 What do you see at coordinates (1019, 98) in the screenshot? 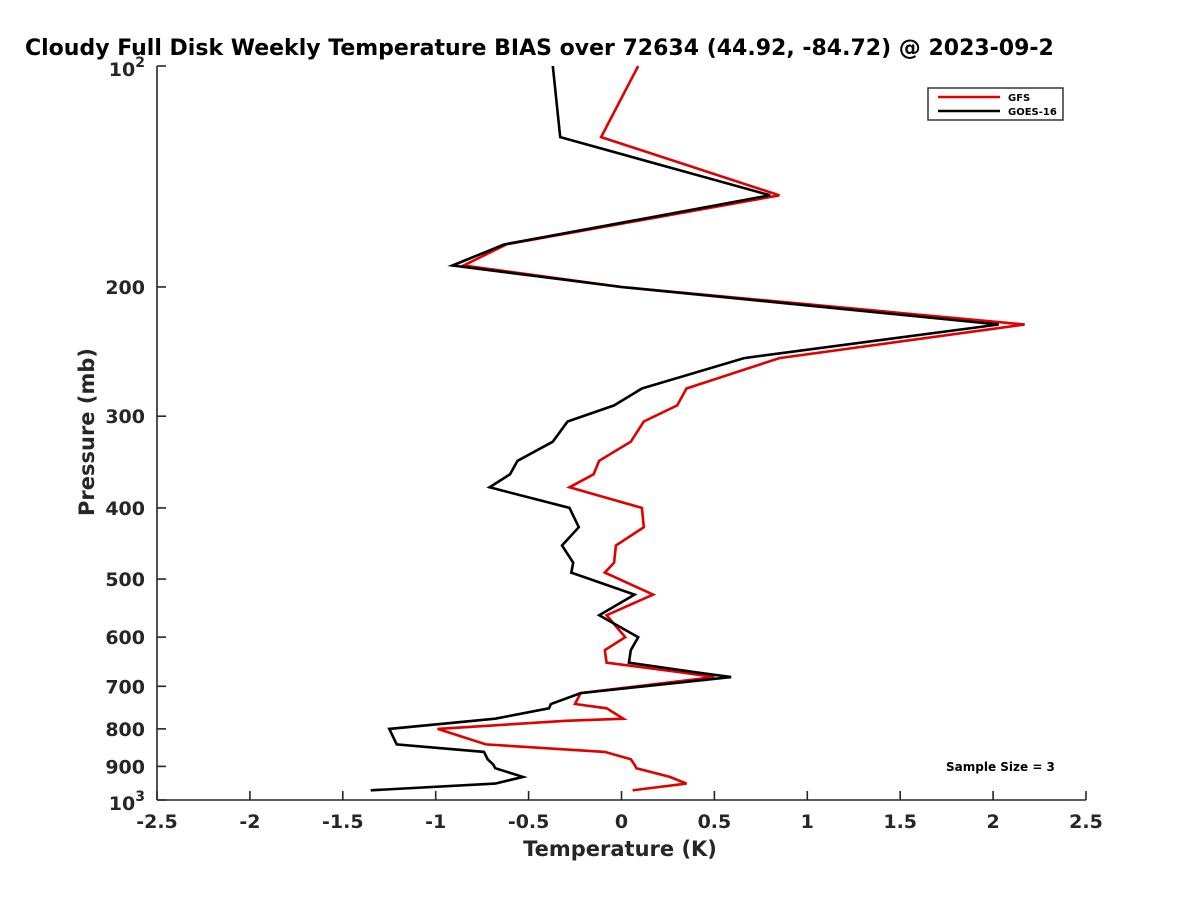
I see `legend-label: GFS` at bounding box center [1019, 98].